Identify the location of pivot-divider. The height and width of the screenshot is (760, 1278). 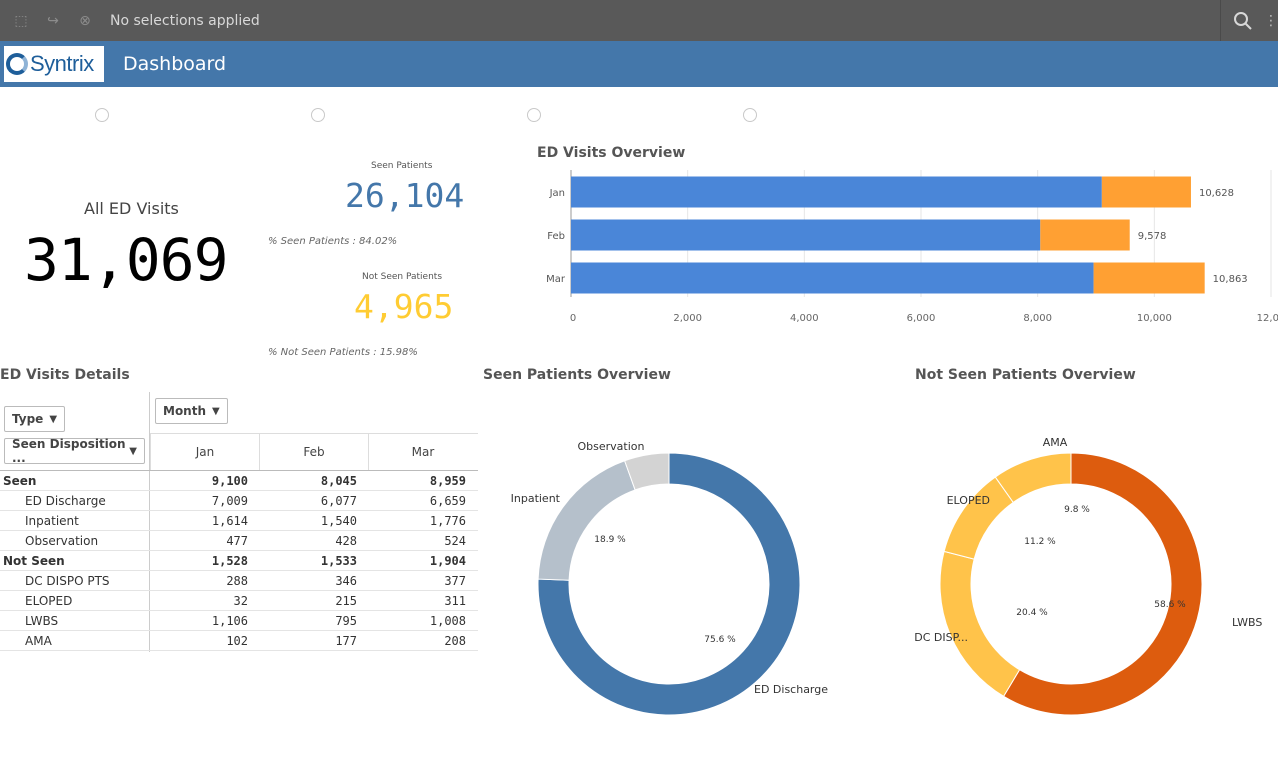
(149, 522).